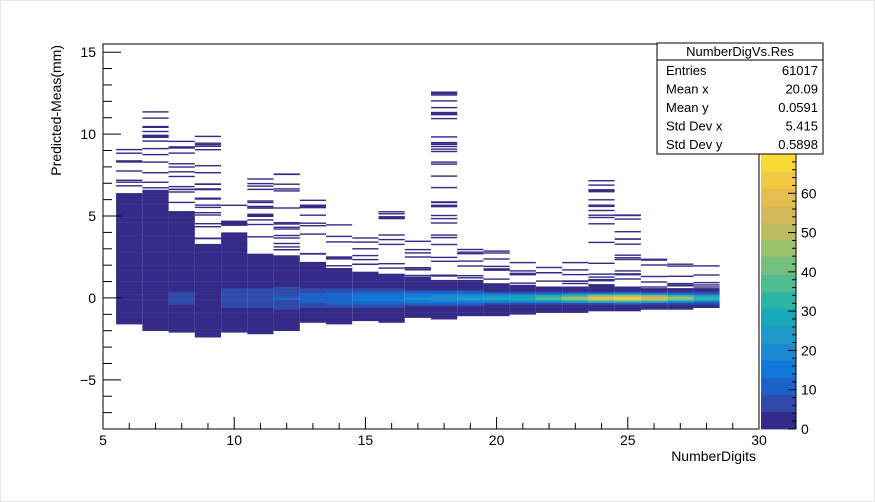  I want to click on x-tick-label: 30, so click(759, 440).